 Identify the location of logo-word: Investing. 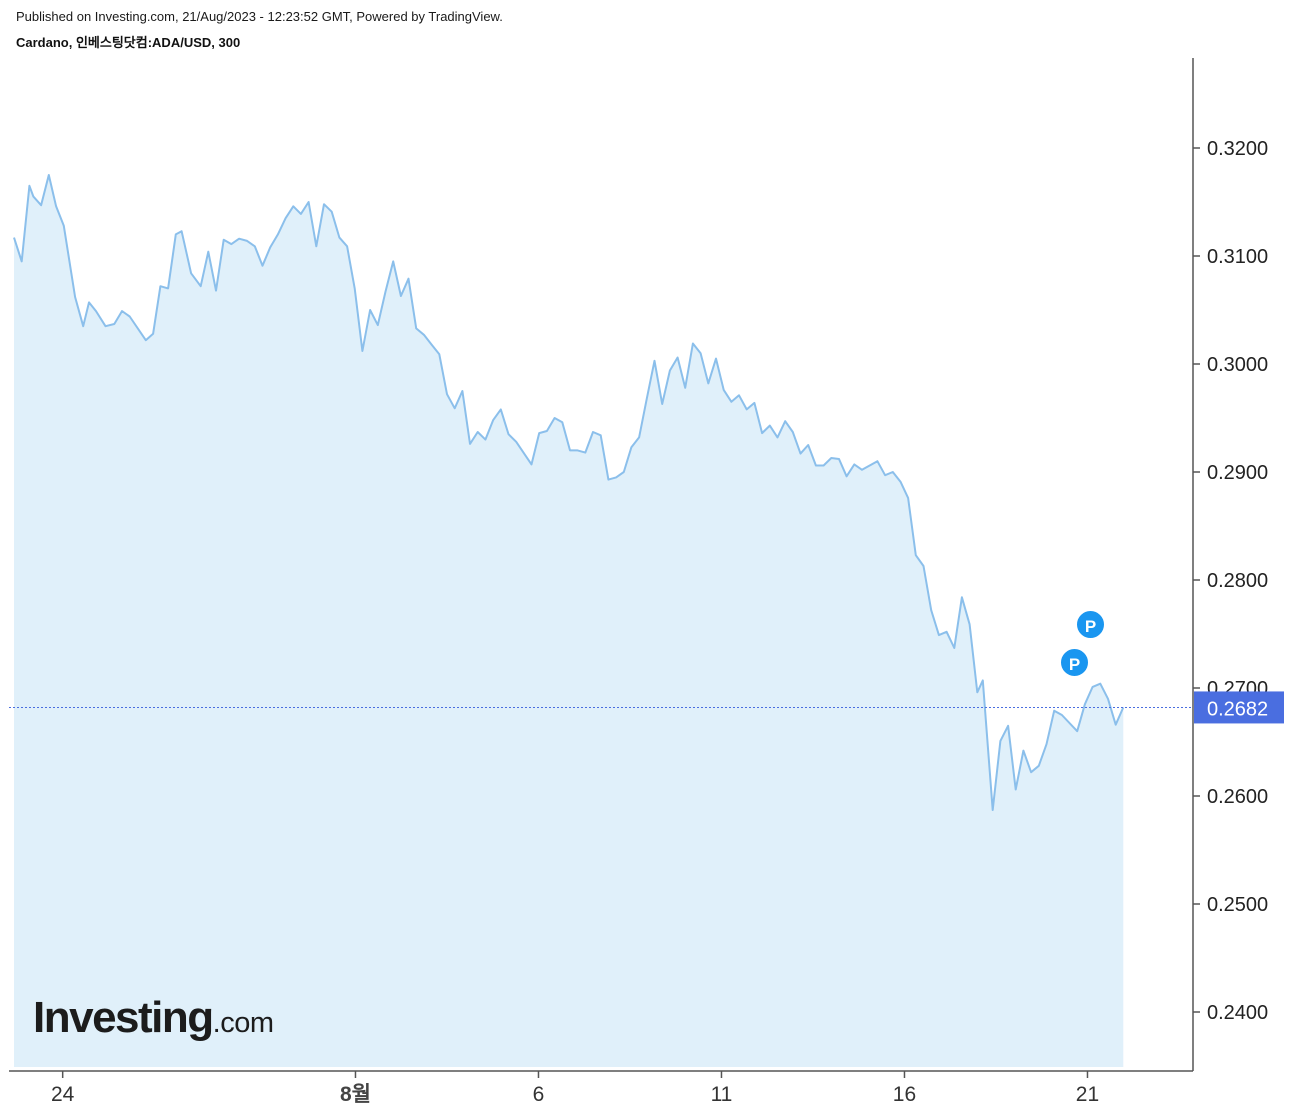
(123, 1017).